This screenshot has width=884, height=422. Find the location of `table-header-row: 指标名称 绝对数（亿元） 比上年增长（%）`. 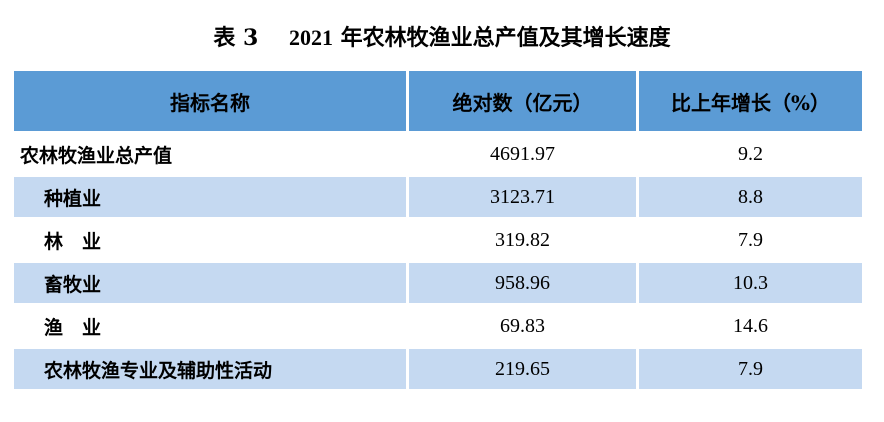

table-header-row: 指标名称 绝对数（亿元） 比上年增长（%） is located at coordinates (438, 101).